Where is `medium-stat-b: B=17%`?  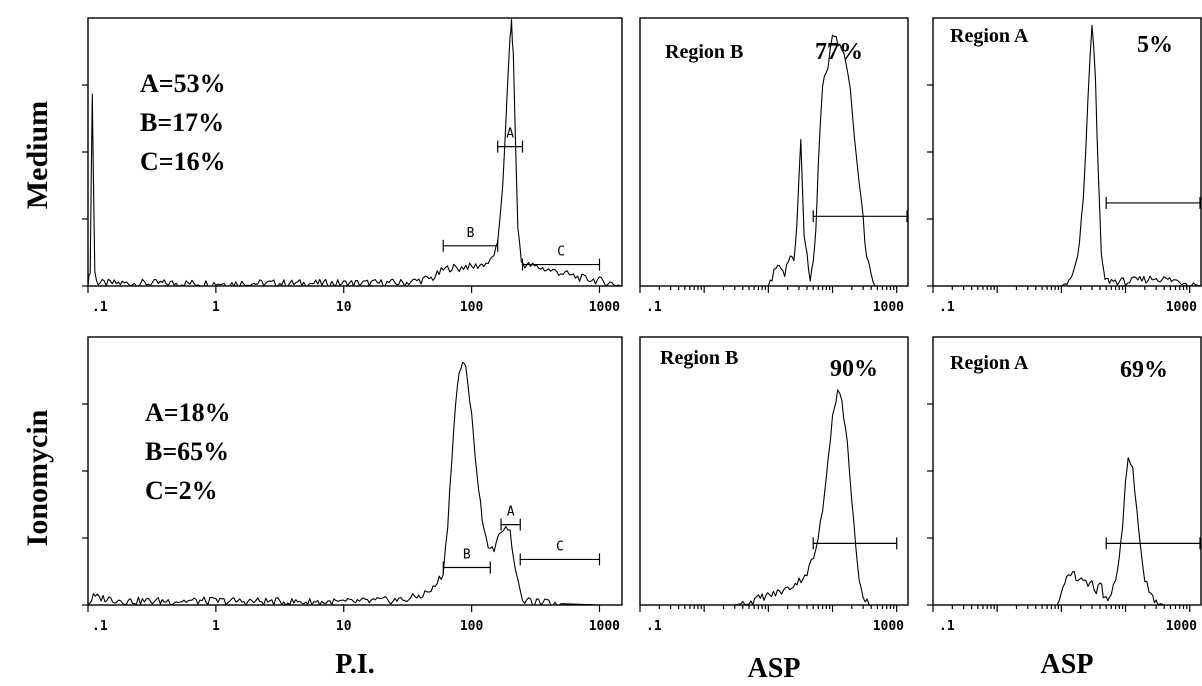 medium-stat-b: B=17% is located at coordinates (182, 122).